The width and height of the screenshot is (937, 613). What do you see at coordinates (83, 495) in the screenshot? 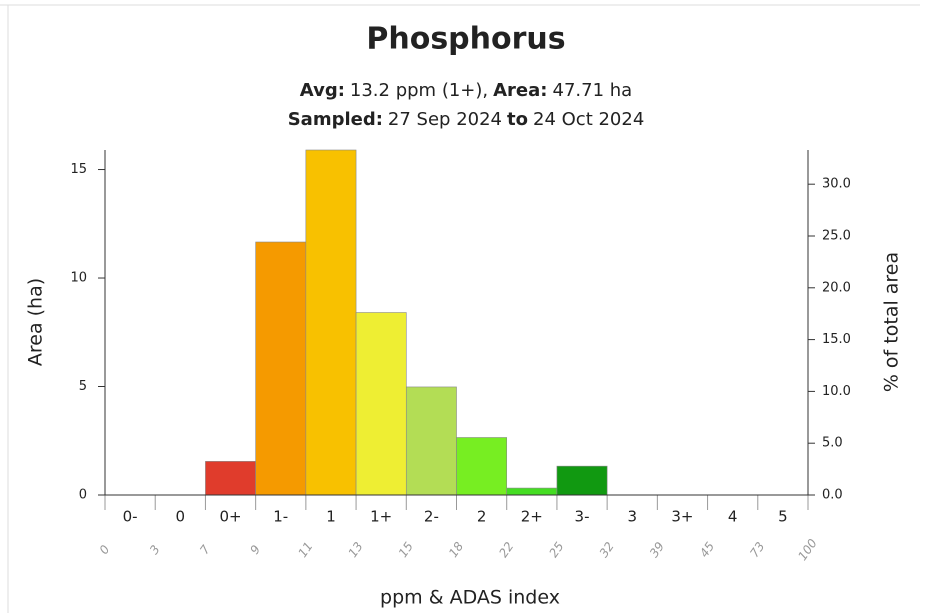
I see `y-tick-label: 0` at bounding box center [83, 495].